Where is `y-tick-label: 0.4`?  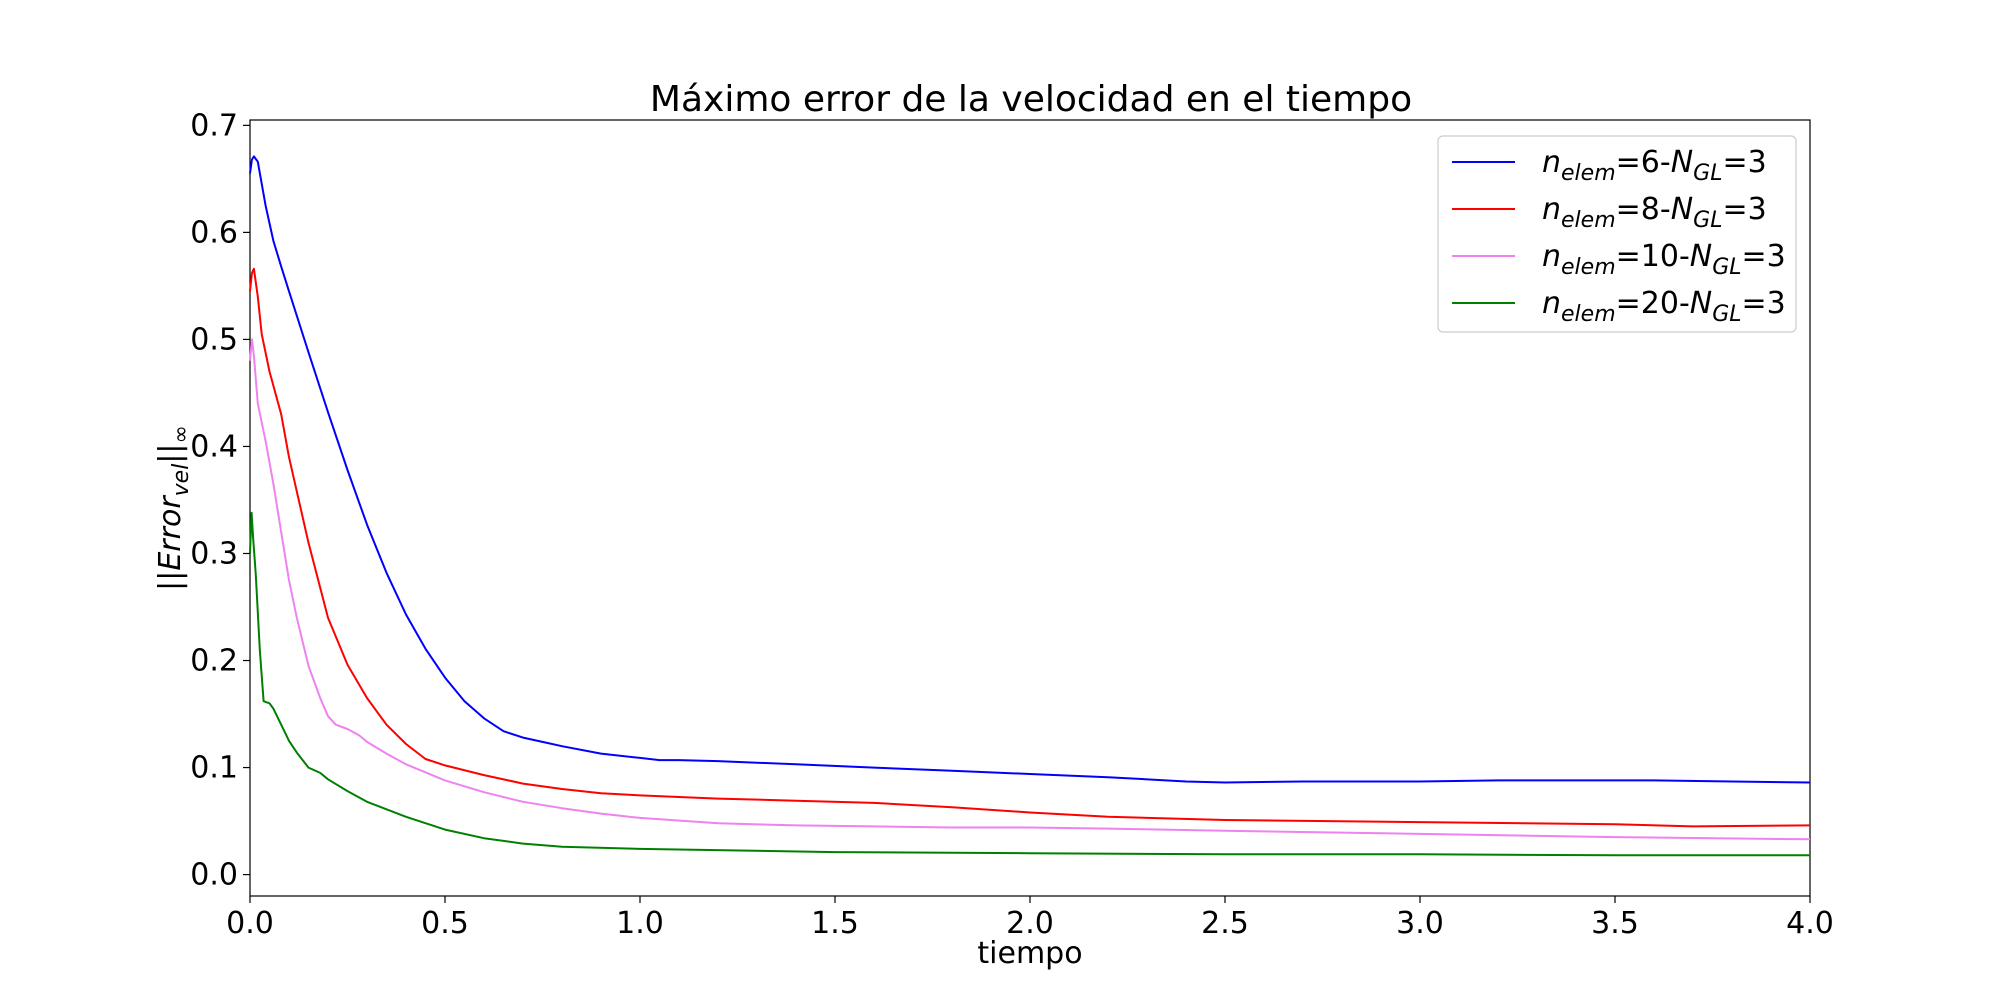 y-tick-label: 0.4 is located at coordinates (214, 446).